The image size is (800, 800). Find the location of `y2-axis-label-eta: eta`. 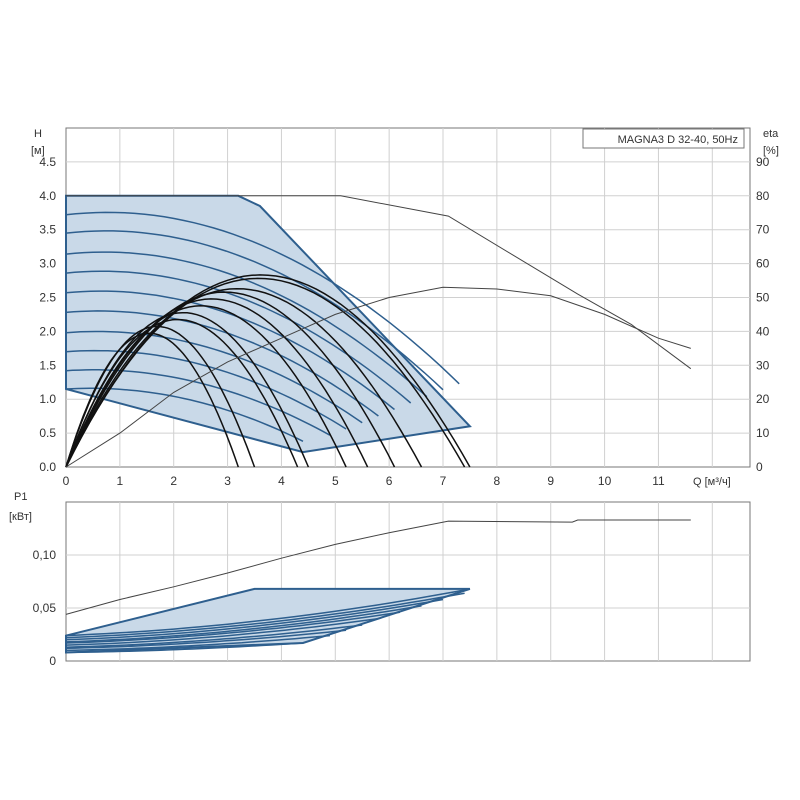

y2-axis-label-eta: eta is located at coordinates (771, 134).